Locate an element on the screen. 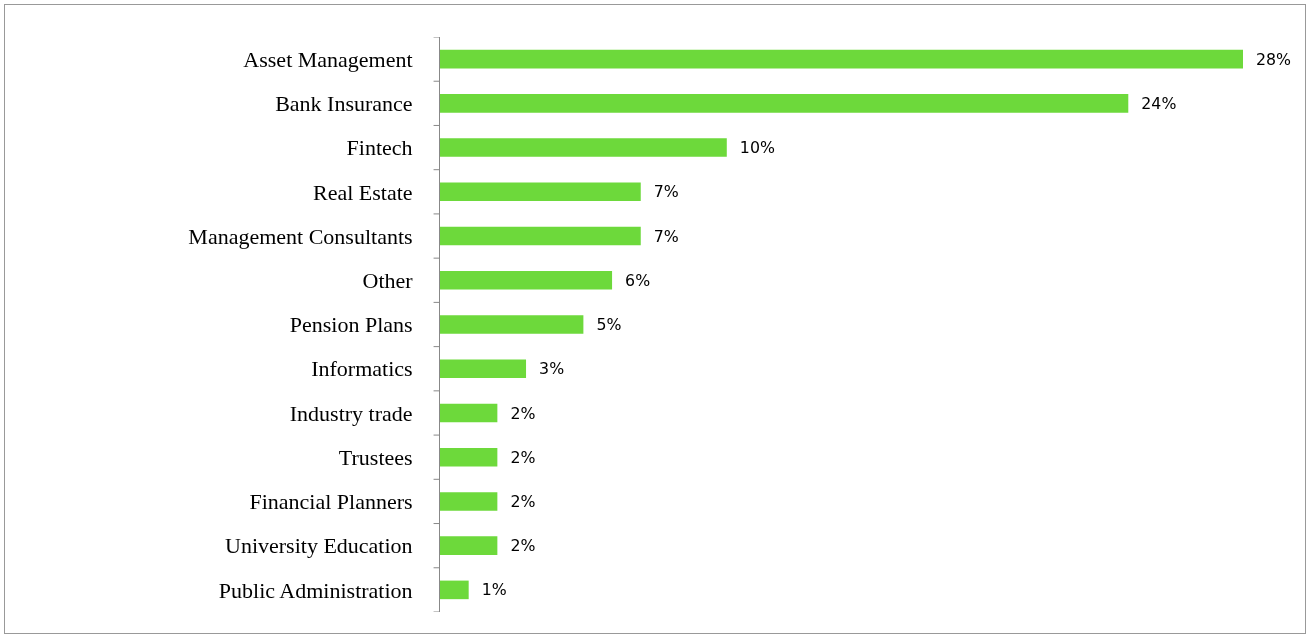 The height and width of the screenshot is (640, 1312). y-tick-label: Asset Management is located at coordinates (328, 59).